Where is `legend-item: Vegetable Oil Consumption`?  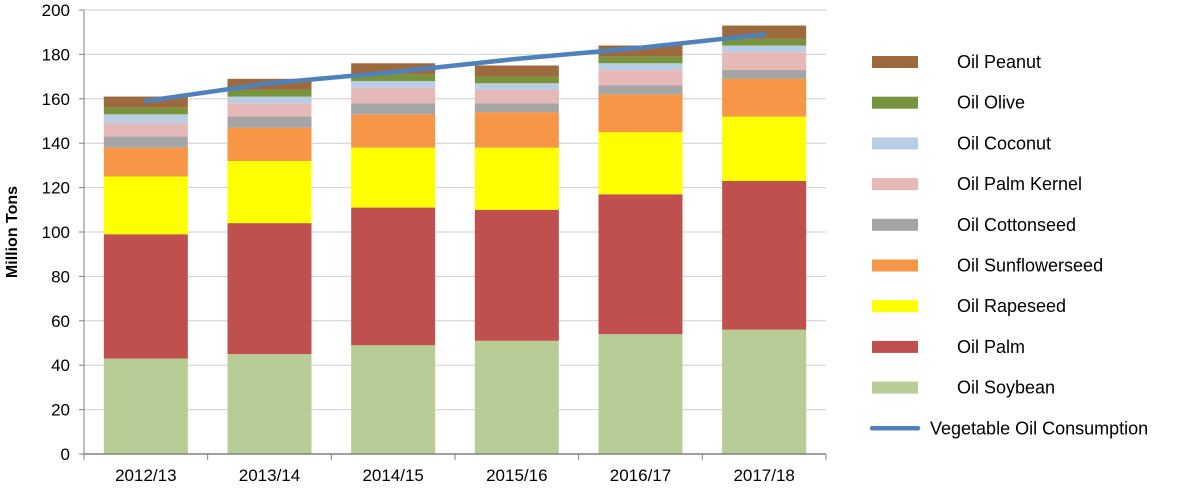
legend-item: Vegetable Oil Consumption is located at coordinates (1008, 428).